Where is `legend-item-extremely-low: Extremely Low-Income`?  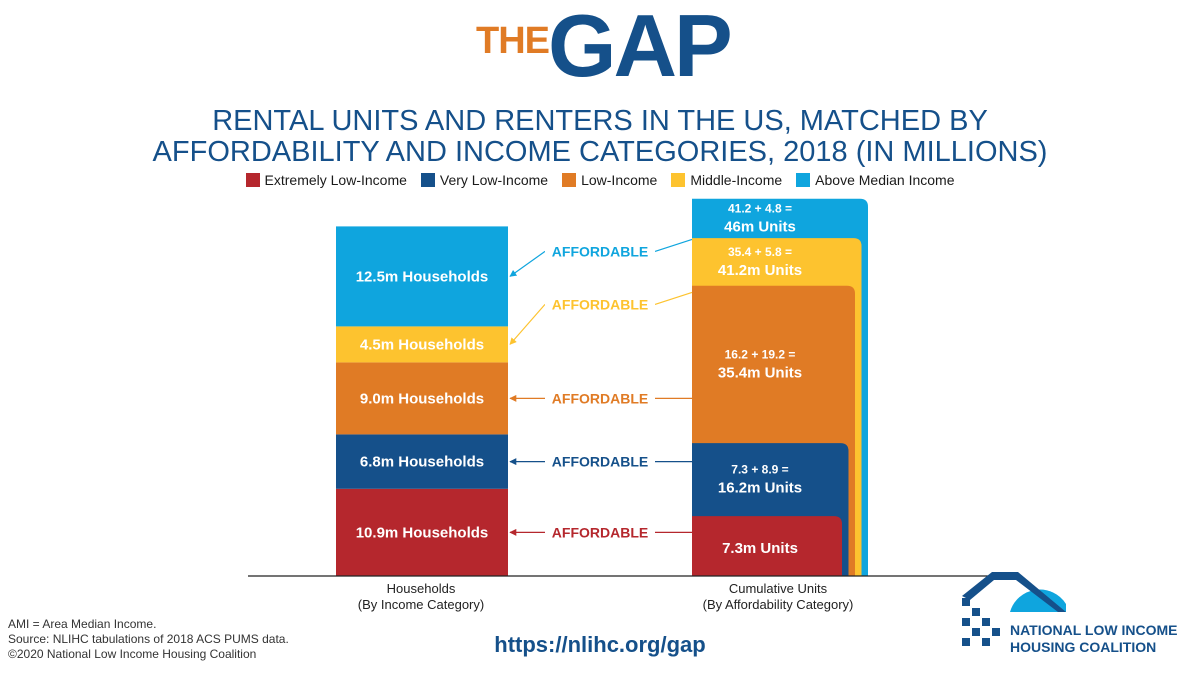 legend-item-extremely-low: Extremely Low-Income is located at coordinates (326, 180).